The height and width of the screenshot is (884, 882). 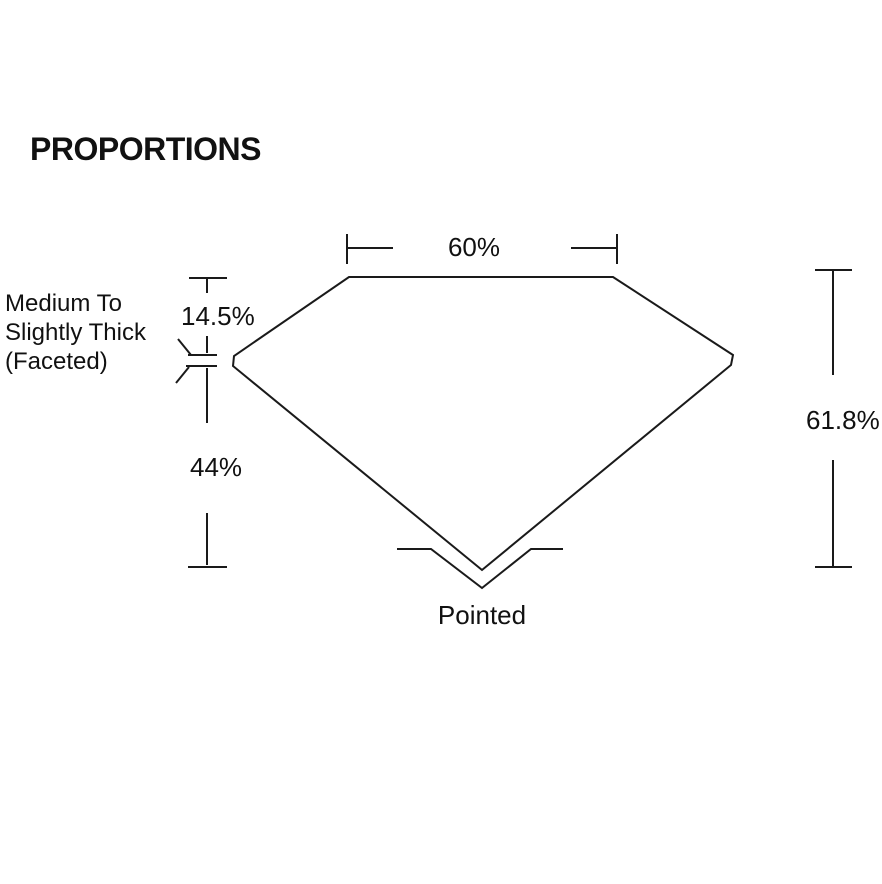 I want to click on total-depth-dimension, so click(x=833, y=418).